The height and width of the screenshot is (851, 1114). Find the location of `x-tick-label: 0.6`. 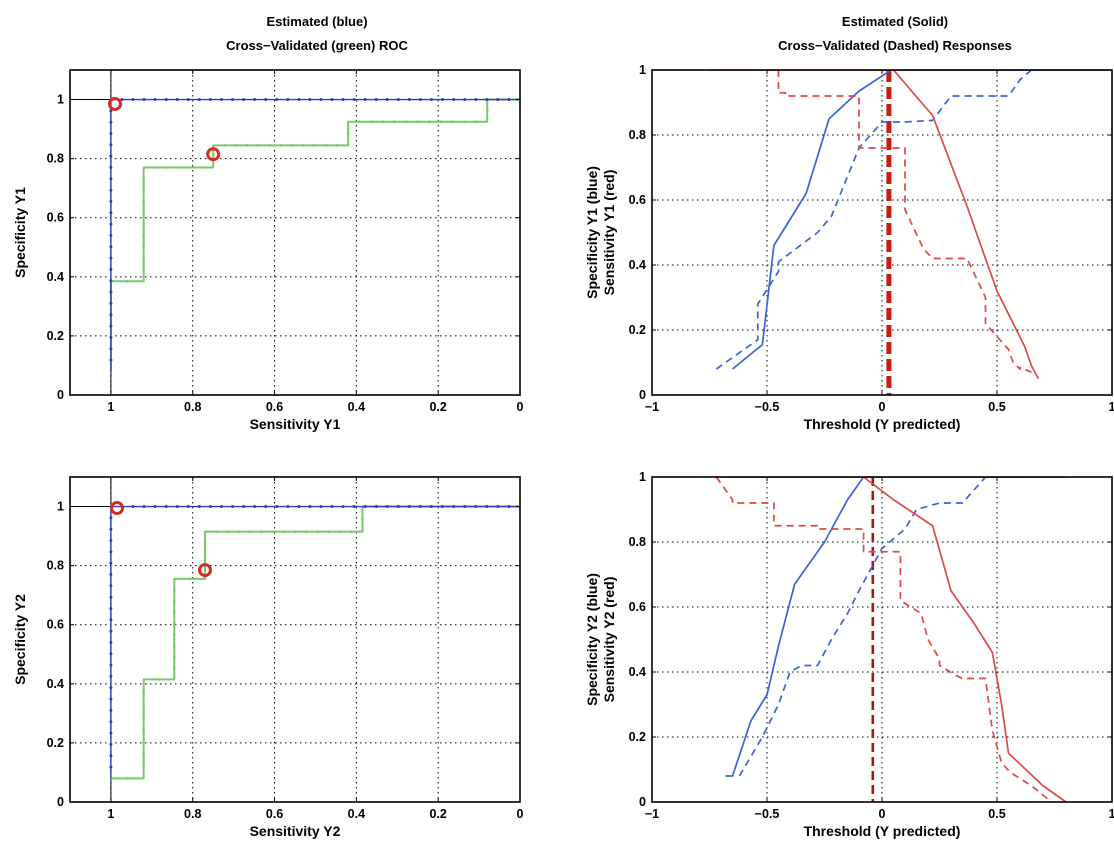

x-tick-label: 0.6 is located at coordinates (274, 407).